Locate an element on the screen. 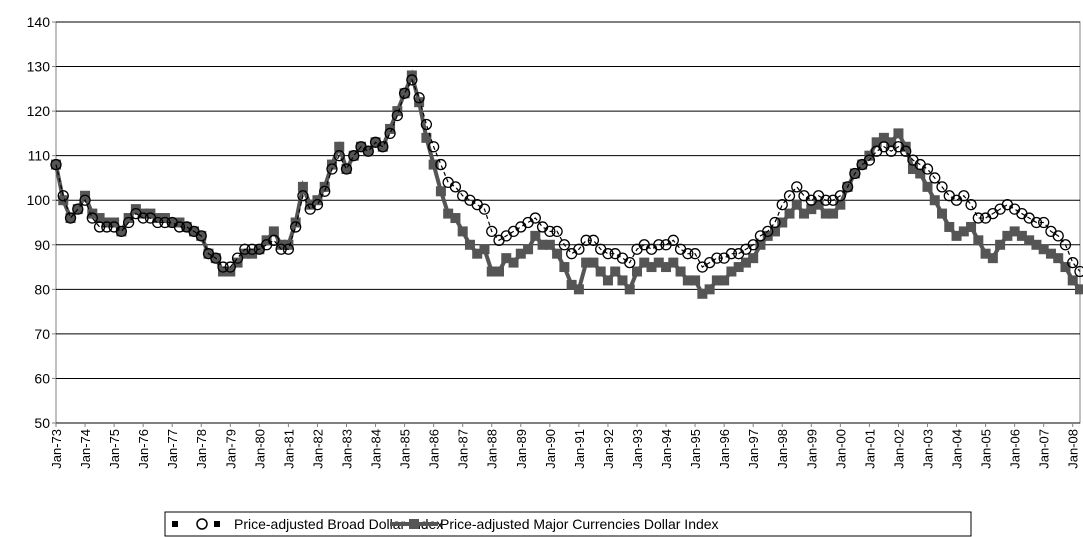  x-tick-label: Jan-95 is located at coordinates (695, 449).